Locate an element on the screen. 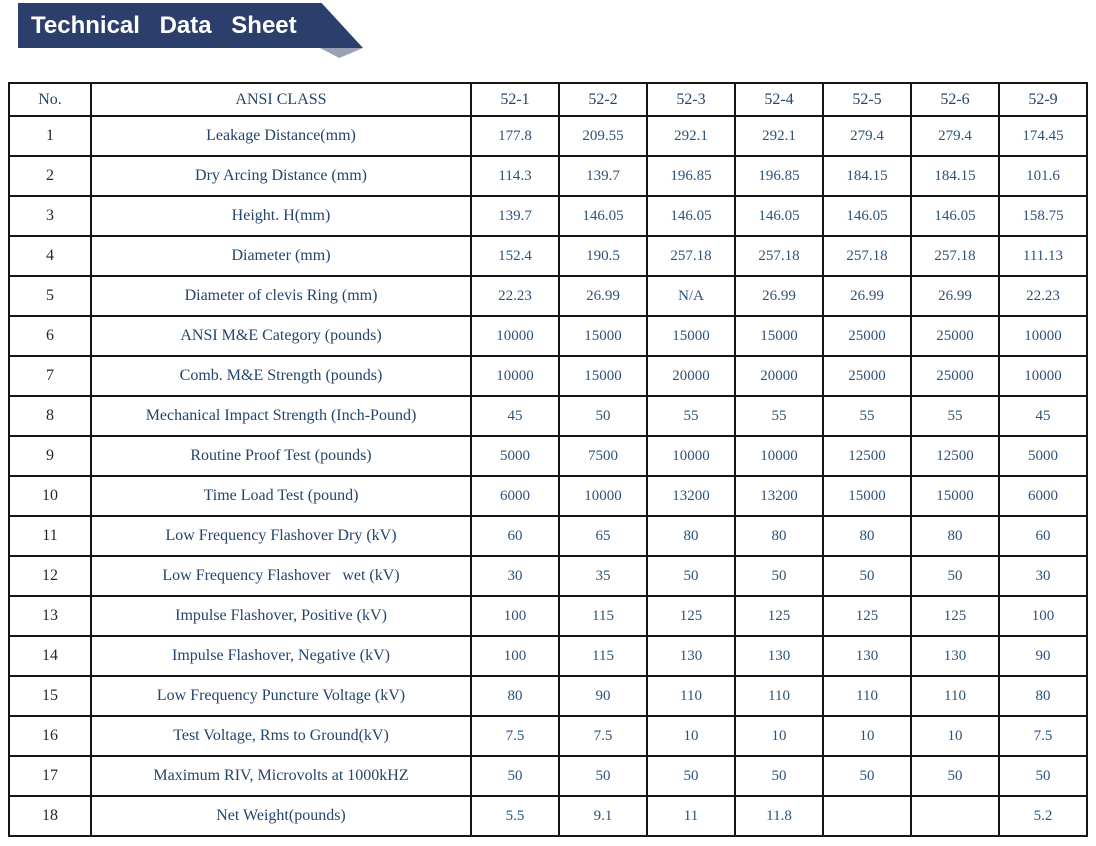 Image resolution: width=1096 pixels, height=846 pixels. row-number: 8 is located at coordinates (50, 416).